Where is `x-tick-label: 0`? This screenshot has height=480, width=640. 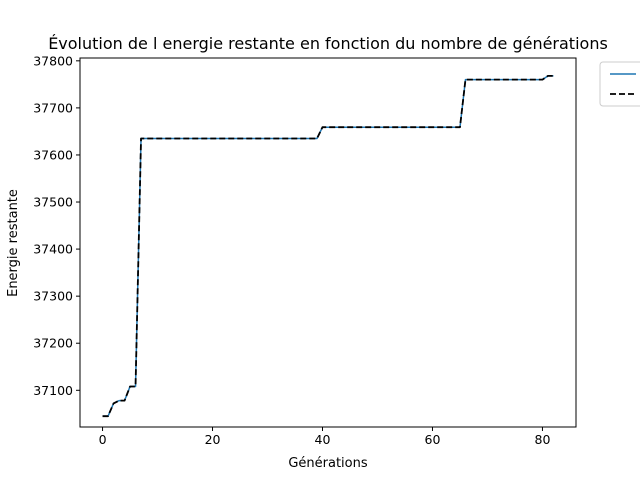
x-tick-label: 0 is located at coordinates (103, 439).